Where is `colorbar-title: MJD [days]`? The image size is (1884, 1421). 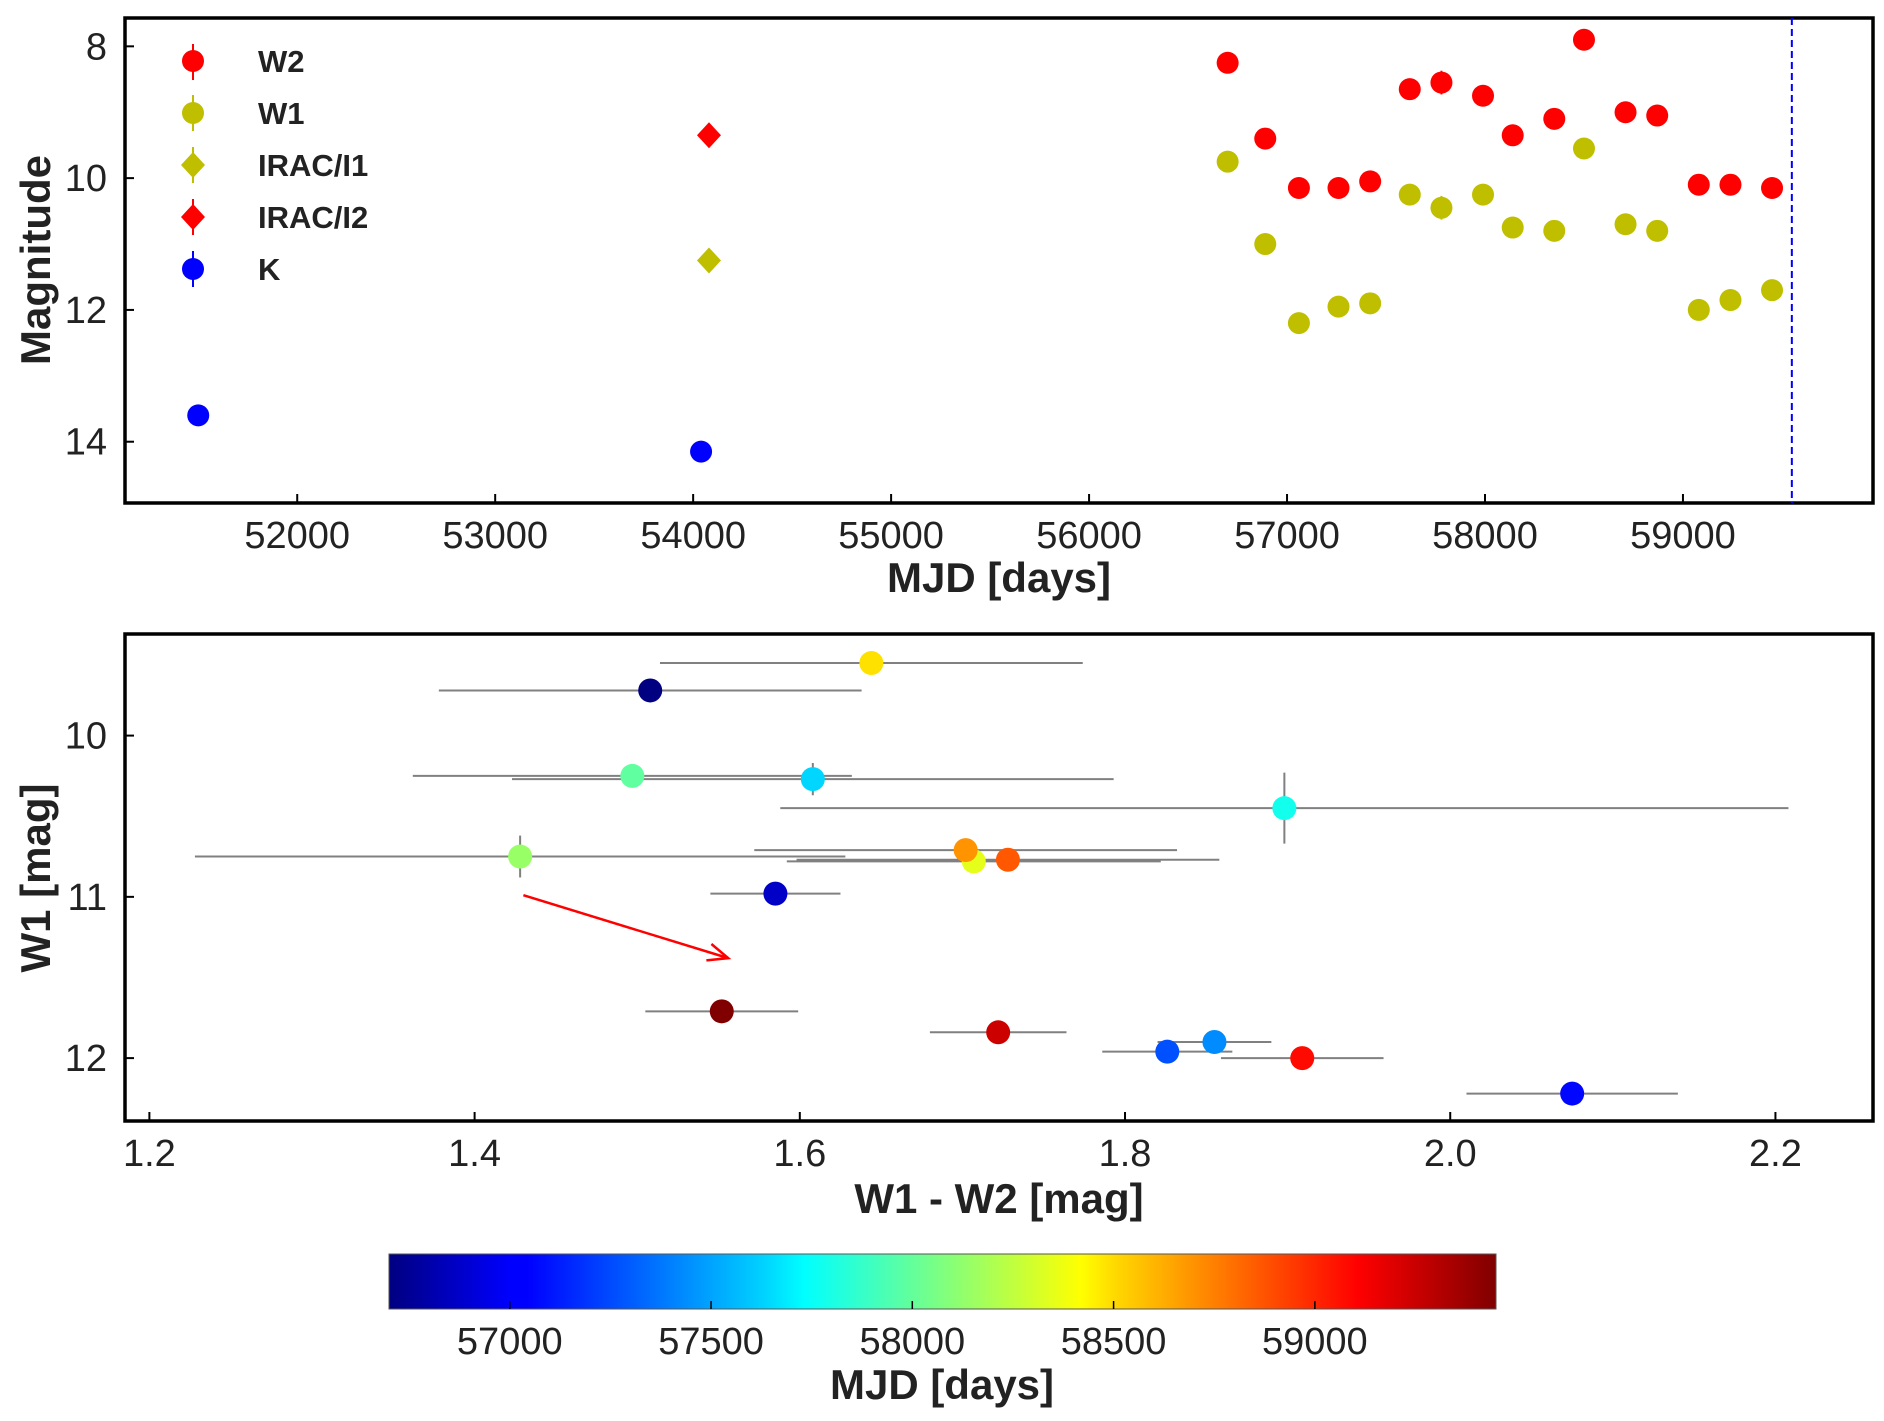 colorbar-title: MJD [days] is located at coordinates (942, 1384).